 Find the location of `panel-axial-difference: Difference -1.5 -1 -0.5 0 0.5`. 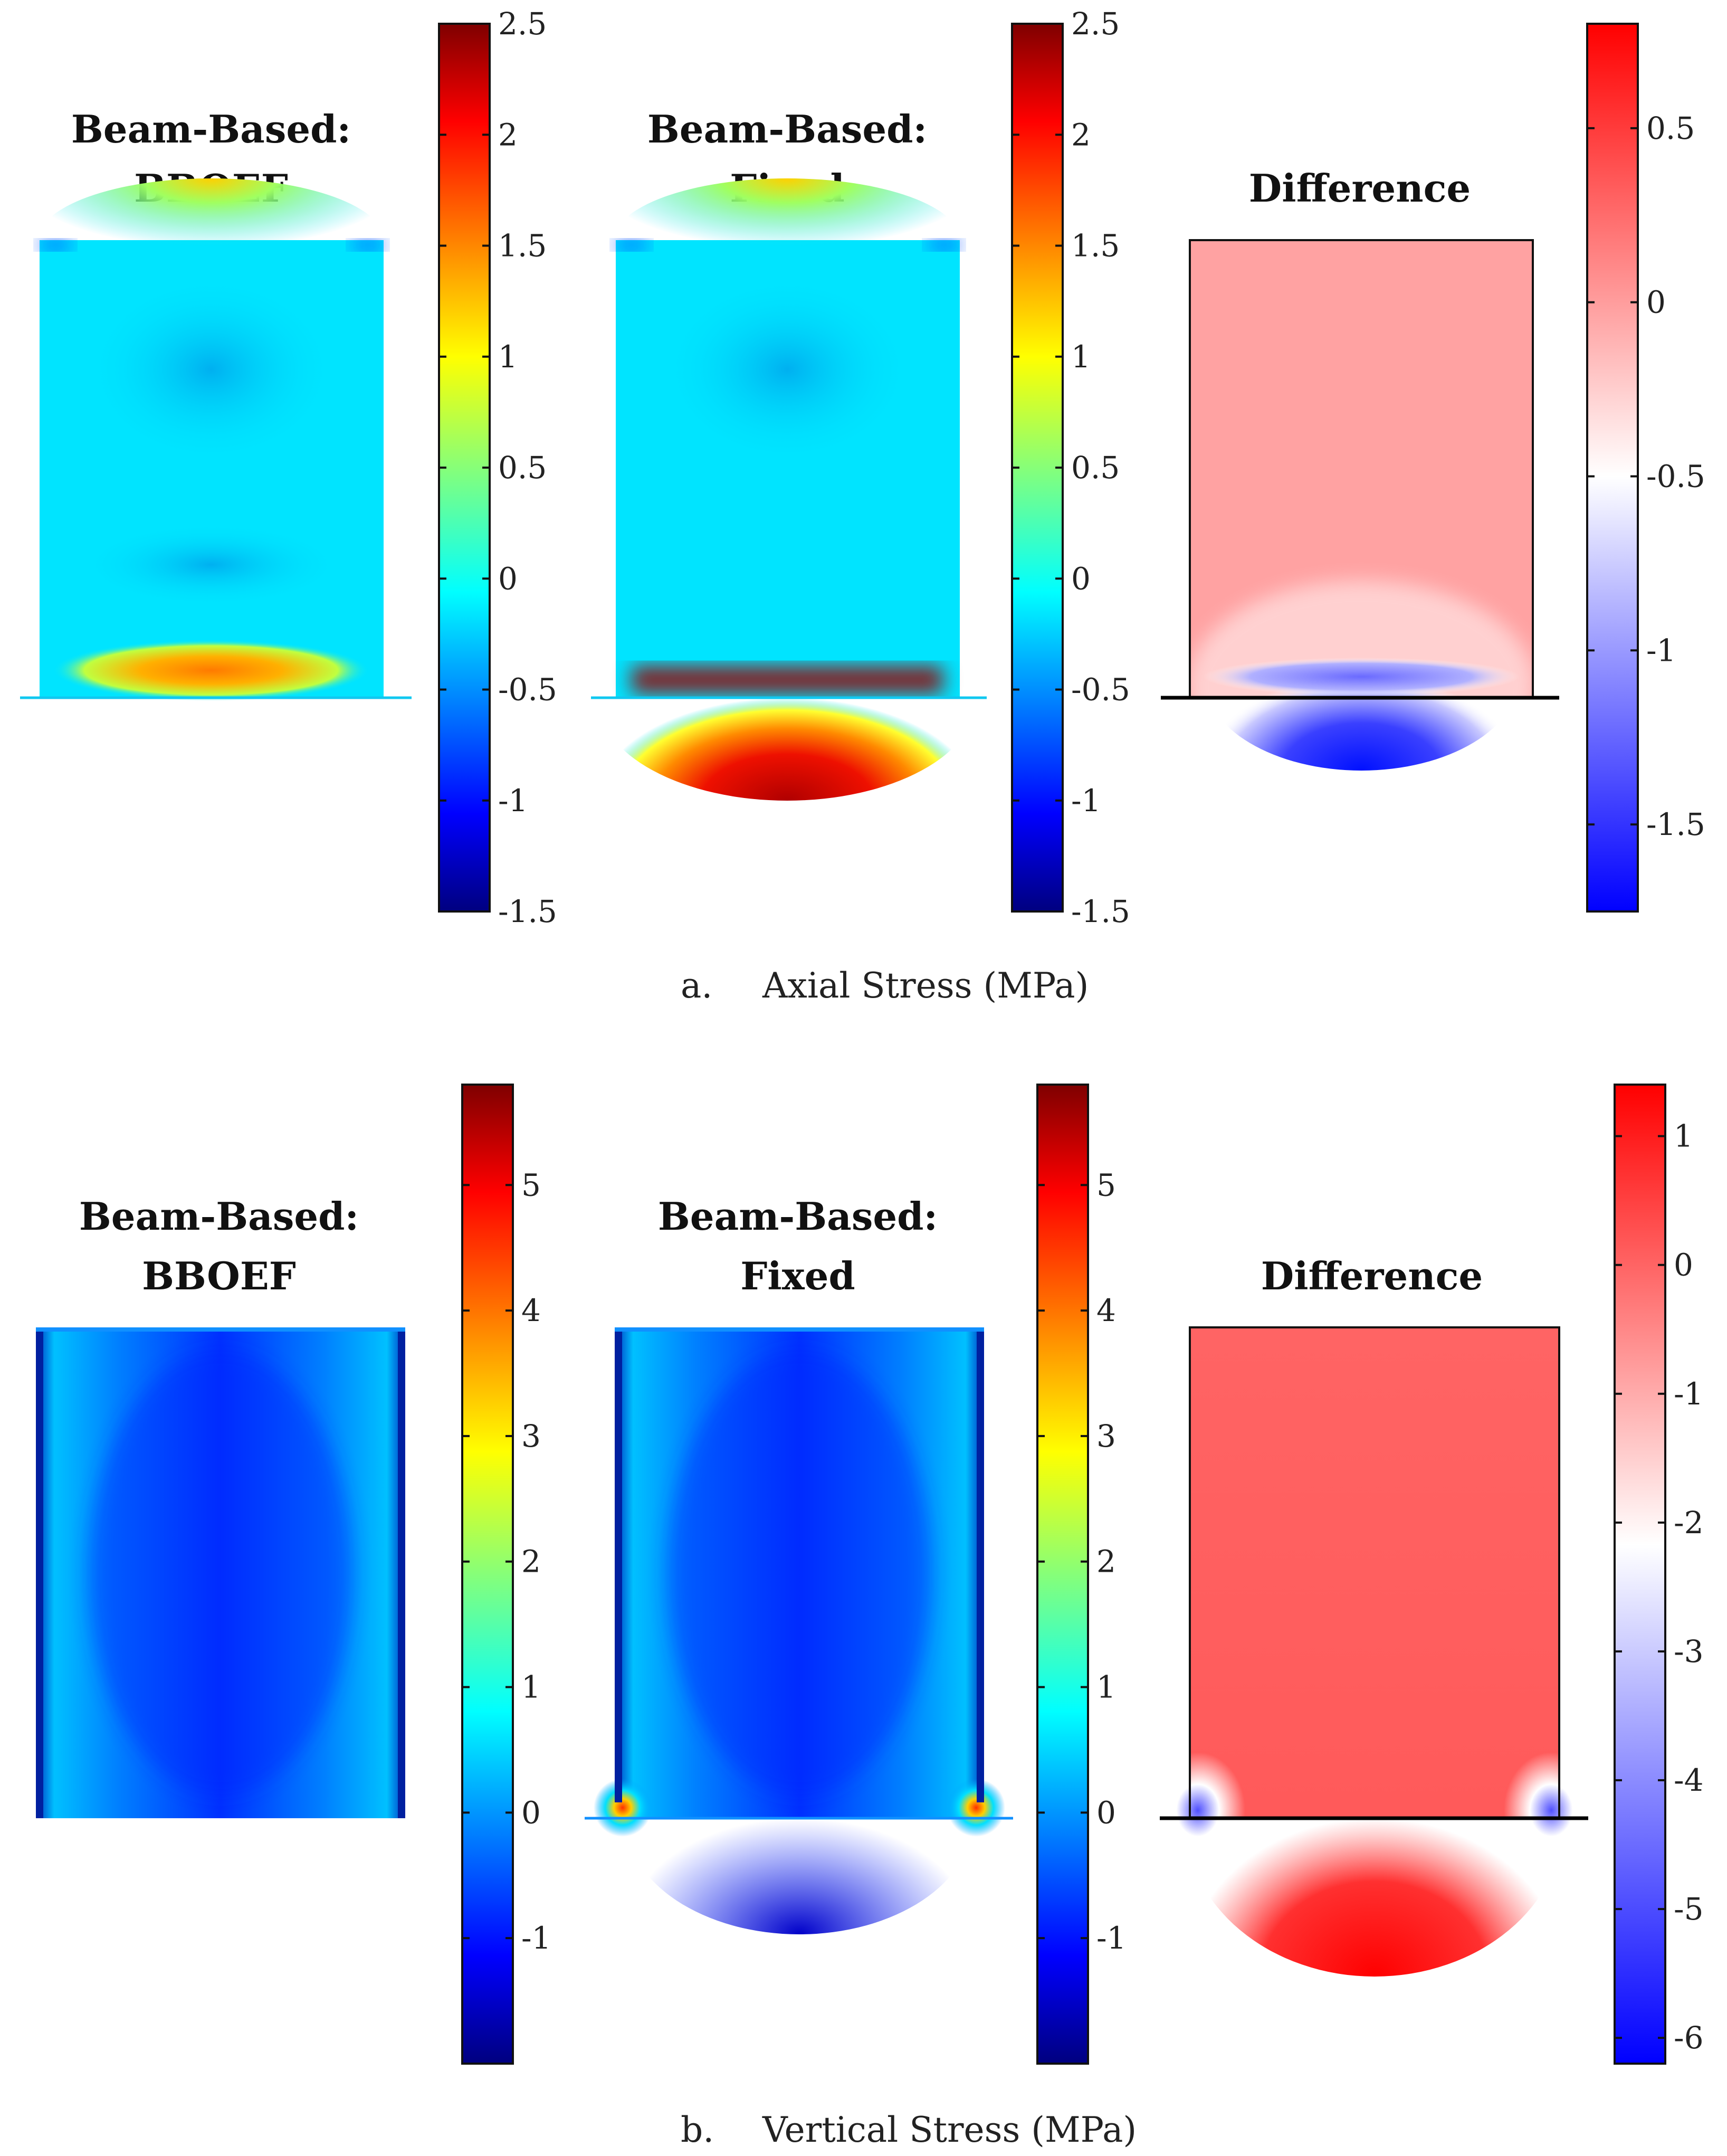

panel-axial-difference: Difference -1.5 -1 -0.5 0 0.5 is located at coordinates (1433, 468).